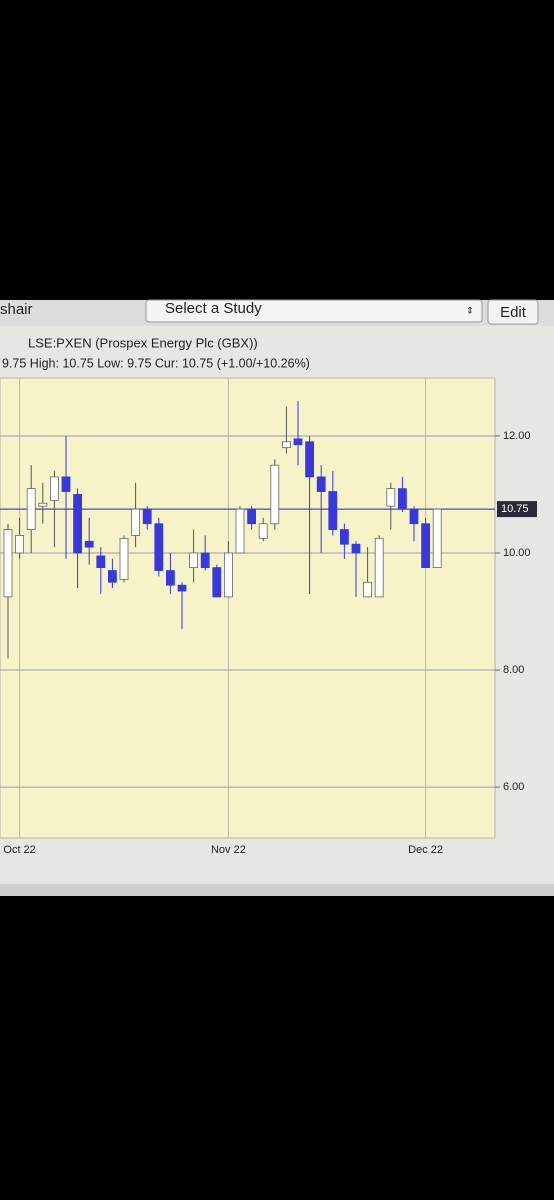 The height and width of the screenshot is (1200, 554). What do you see at coordinates (16, 309) in the screenshot?
I see `user-label: shair` at bounding box center [16, 309].